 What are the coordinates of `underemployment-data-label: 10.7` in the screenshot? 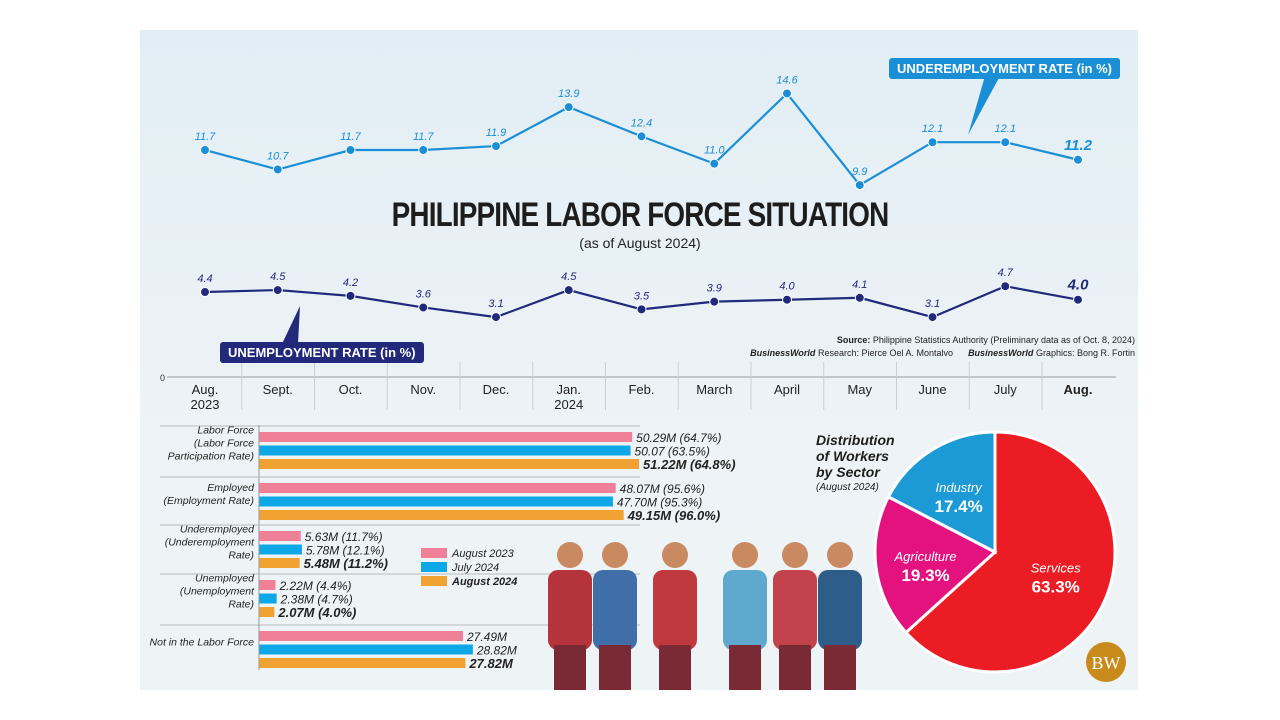 It's located at (278, 157).